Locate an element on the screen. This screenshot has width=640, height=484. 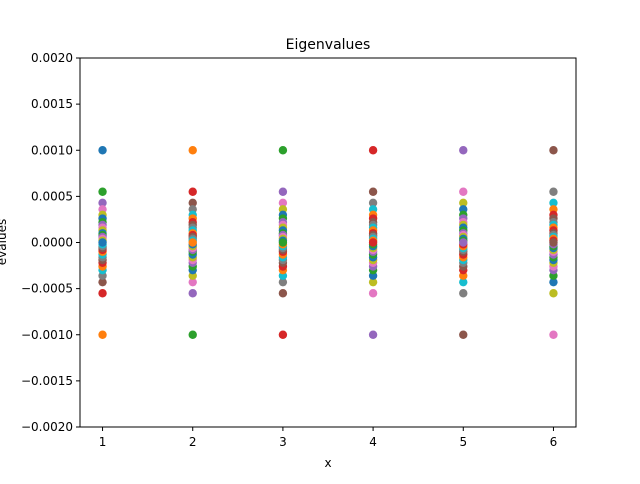
x-tick-label: 1 is located at coordinates (103, 442).